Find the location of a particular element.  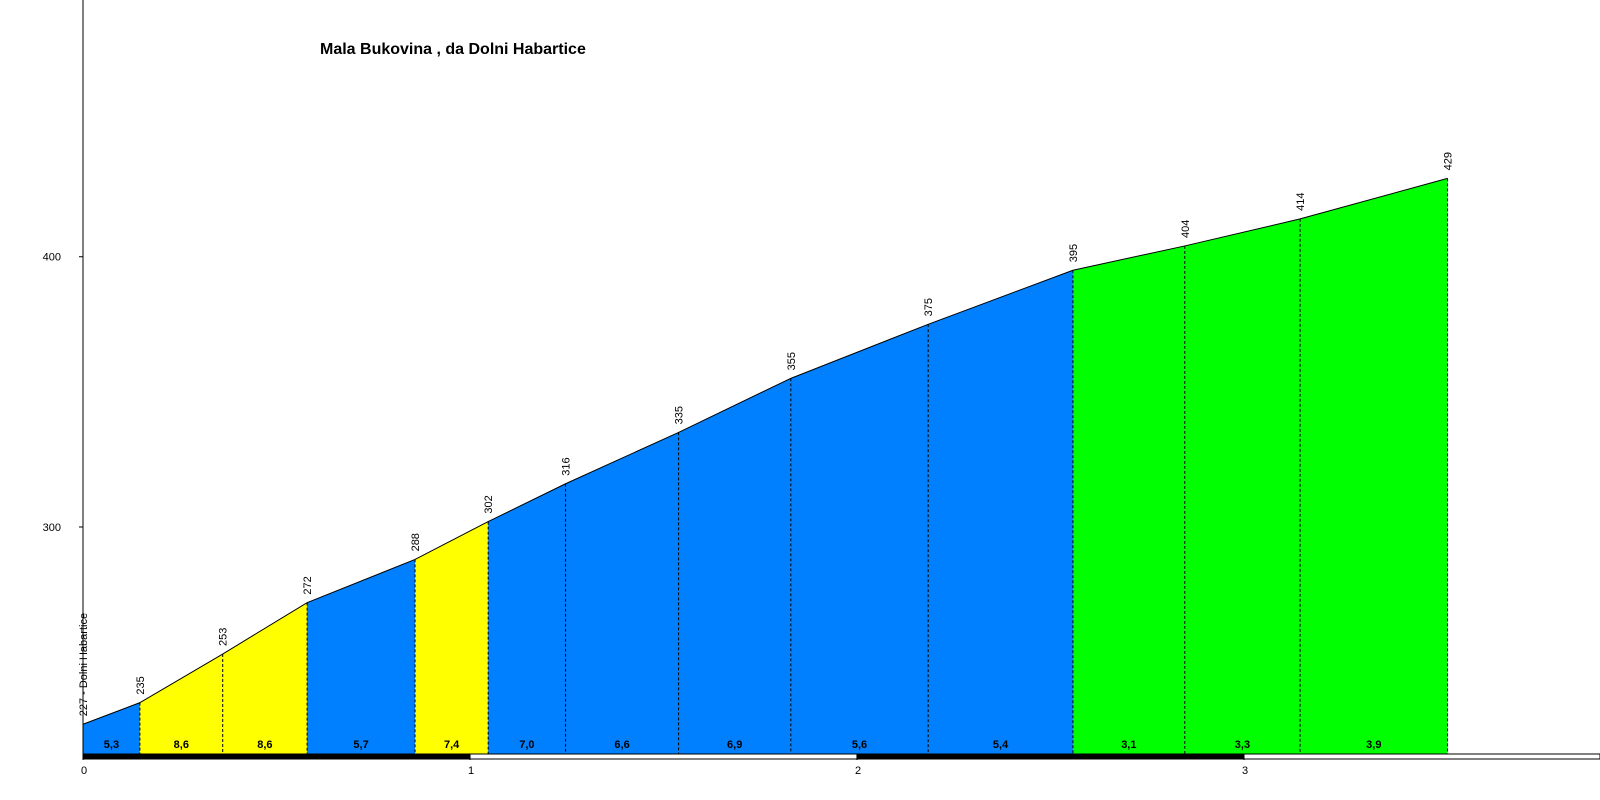

gradient-label: 5,3 is located at coordinates (111, 745).